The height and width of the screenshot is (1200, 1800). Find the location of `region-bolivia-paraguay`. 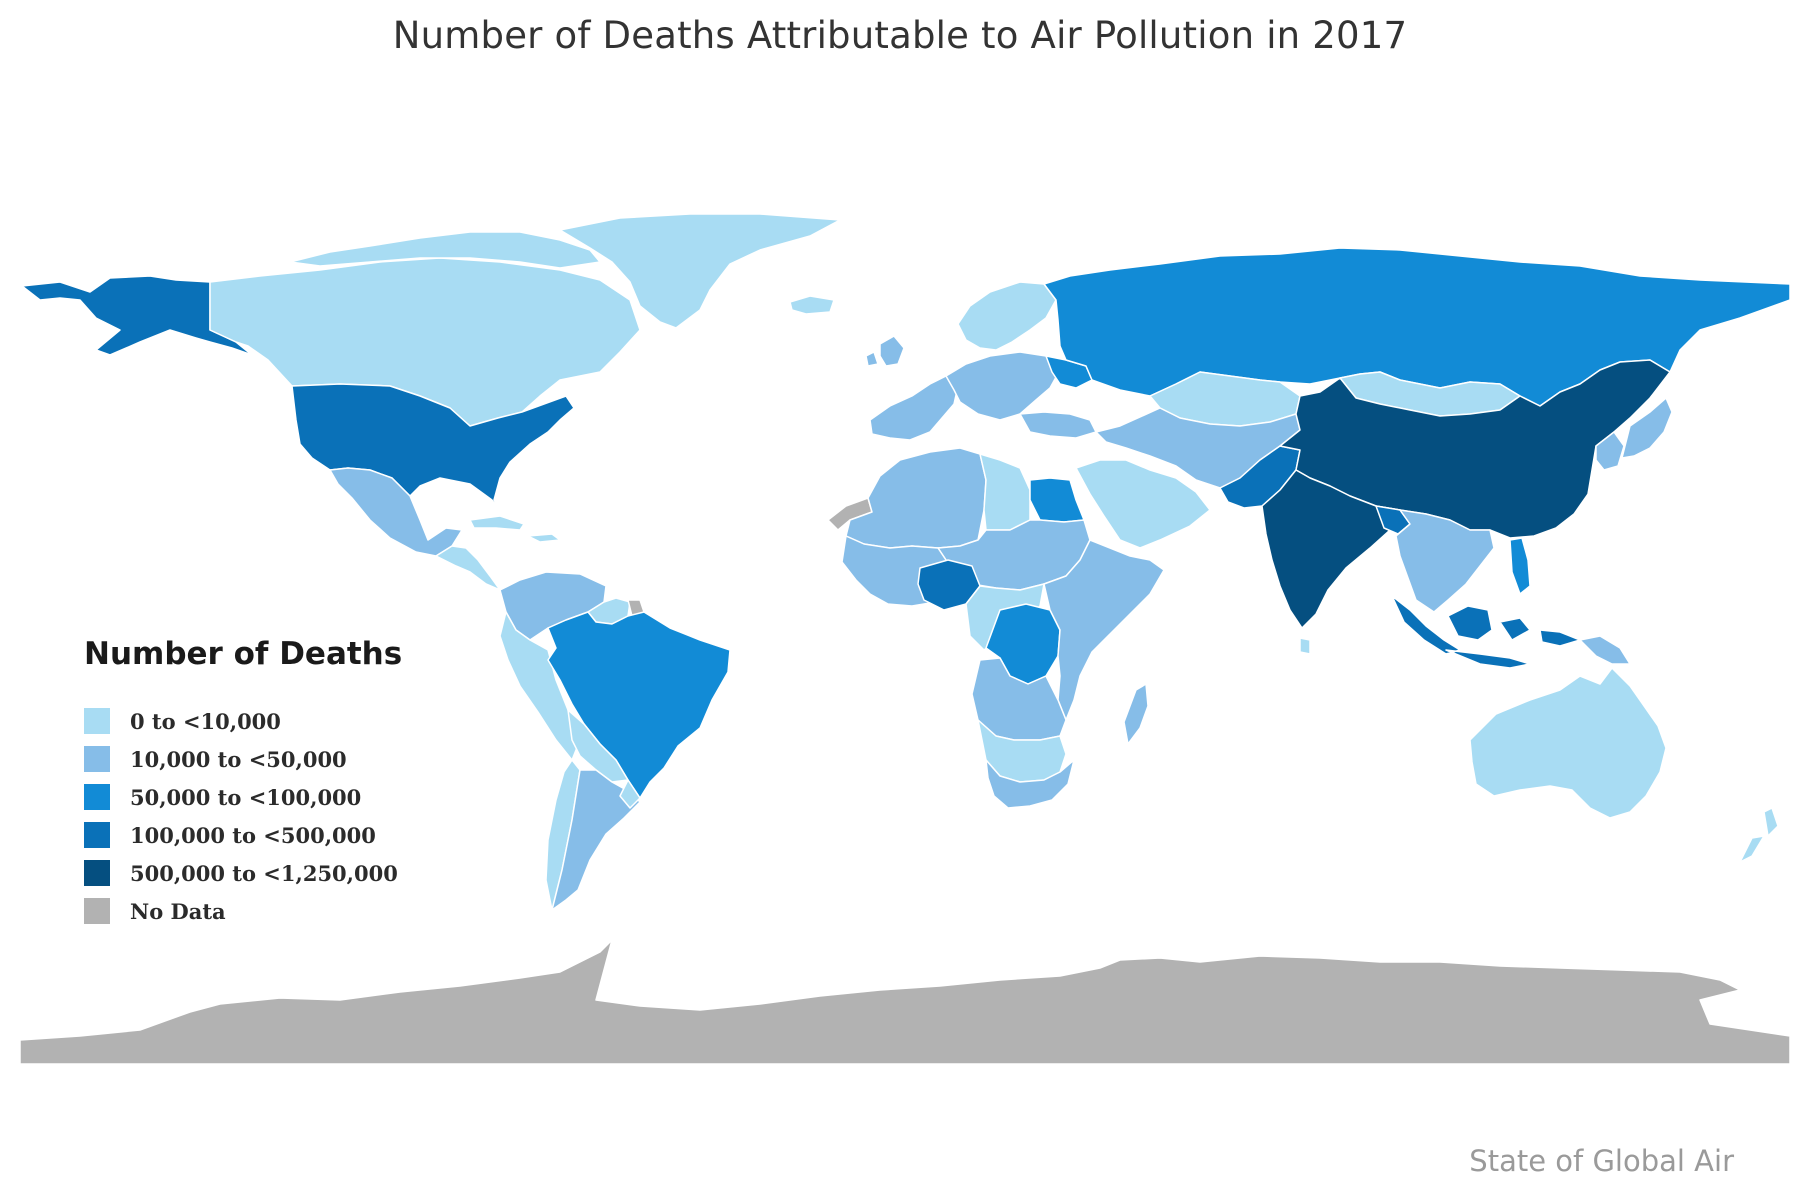

region-bolivia-paraguay is located at coordinates (598, 746).